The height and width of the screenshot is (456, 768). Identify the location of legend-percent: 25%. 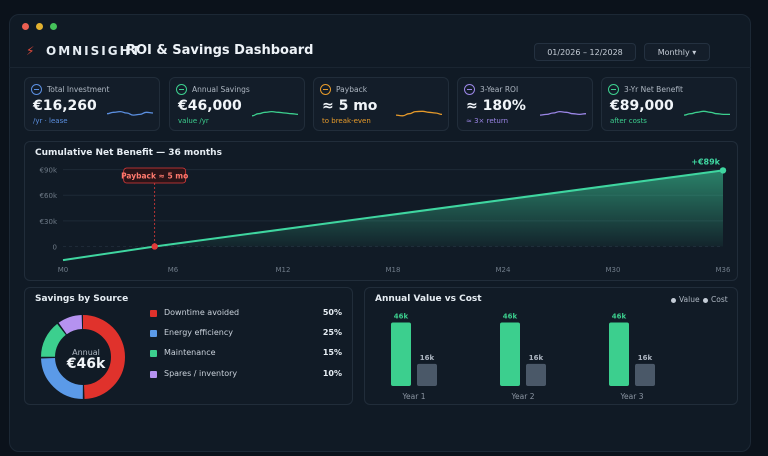
(332, 332).